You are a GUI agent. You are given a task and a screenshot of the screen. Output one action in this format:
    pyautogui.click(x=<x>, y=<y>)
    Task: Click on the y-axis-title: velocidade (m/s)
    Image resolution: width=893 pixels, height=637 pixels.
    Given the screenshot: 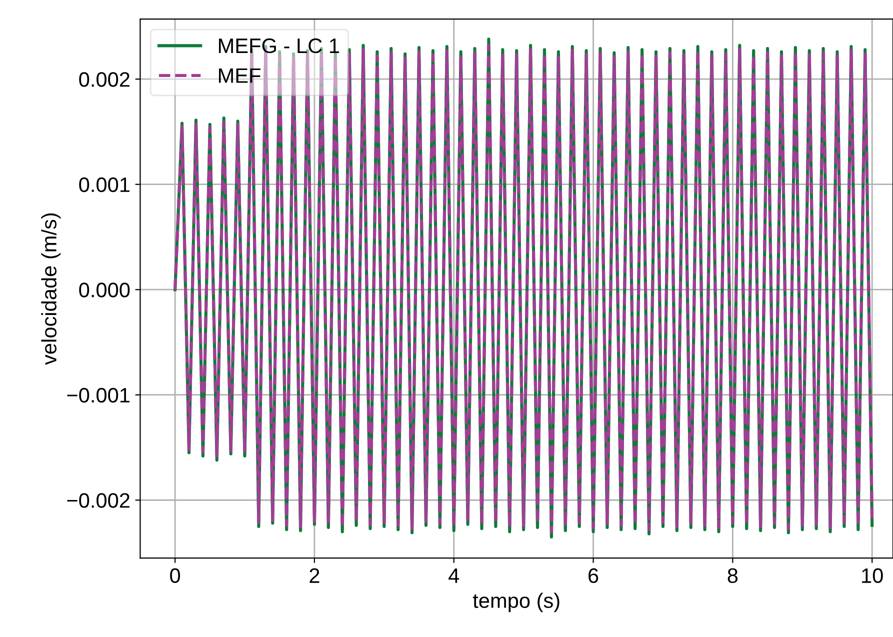 What is the action you would take?
    pyautogui.click(x=51, y=289)
    